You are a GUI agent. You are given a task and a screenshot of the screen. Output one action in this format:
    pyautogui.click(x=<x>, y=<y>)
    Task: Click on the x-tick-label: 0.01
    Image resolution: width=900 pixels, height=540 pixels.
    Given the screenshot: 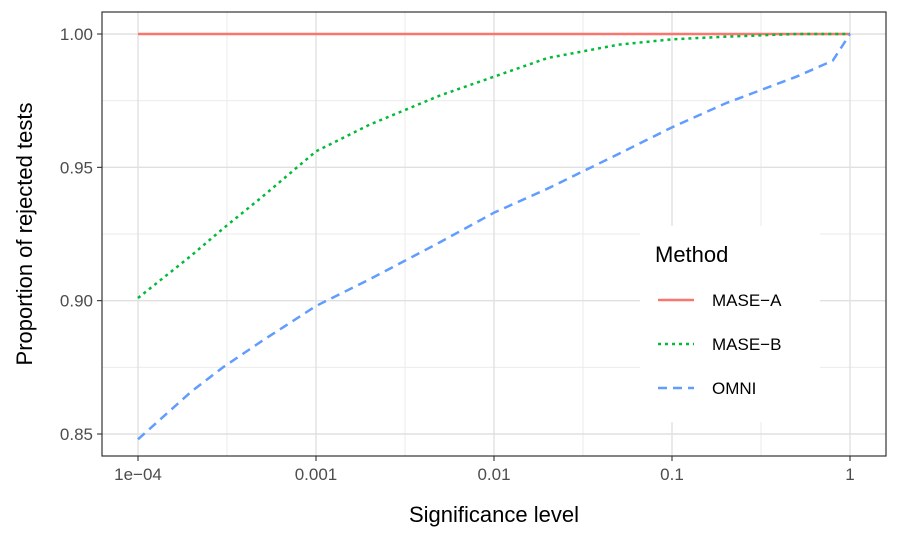 What is the action you would take?
    pyautogui.click(x=493, y=474)
    